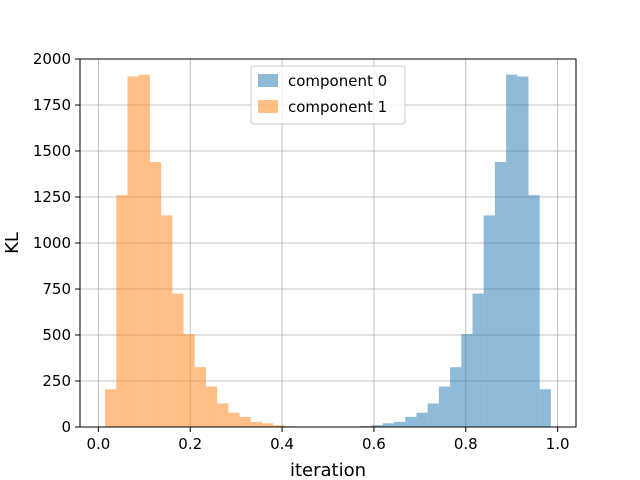 Image resolution: width=640 pixels, height=480 pixels. I want to click on x-tick-label: 0.6, so click(374, 444).